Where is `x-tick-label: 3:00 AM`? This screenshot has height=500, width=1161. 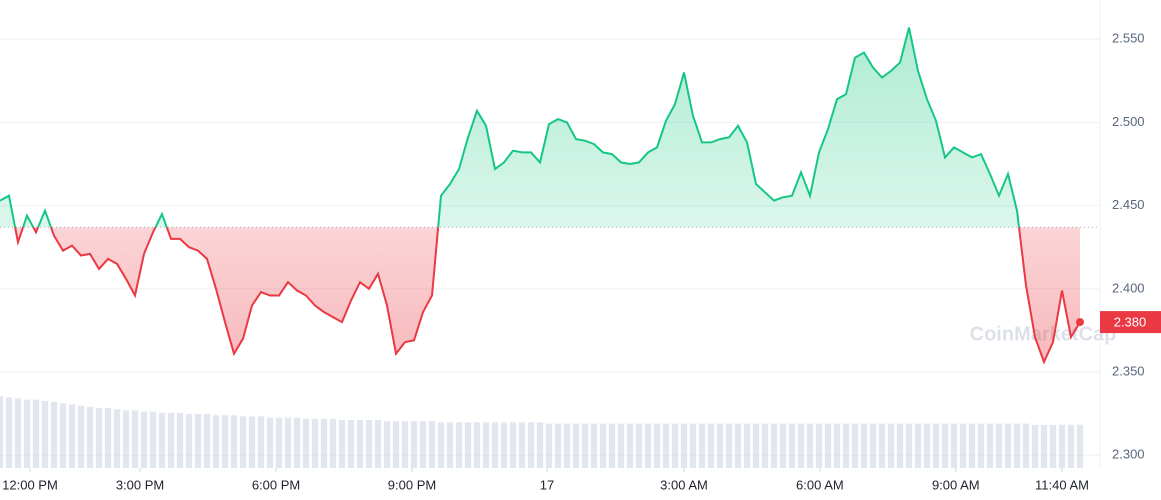
x-tick-label: 3:00 AM is located at coordinates (684, 484).